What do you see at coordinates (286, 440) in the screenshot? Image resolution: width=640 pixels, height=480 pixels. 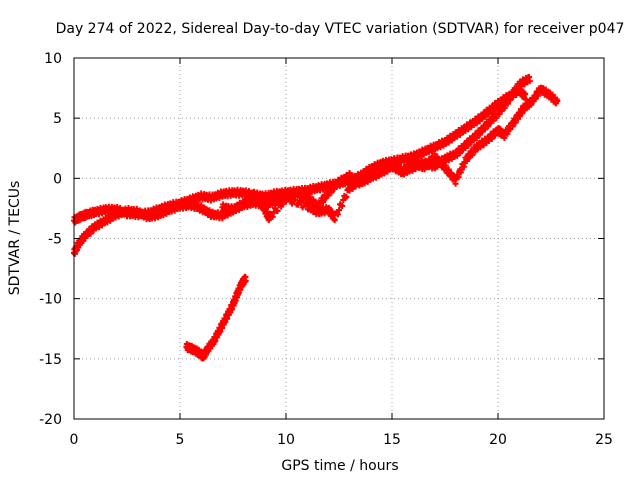 I see `x-tick-label: 10` at bounding box center [286, 440].